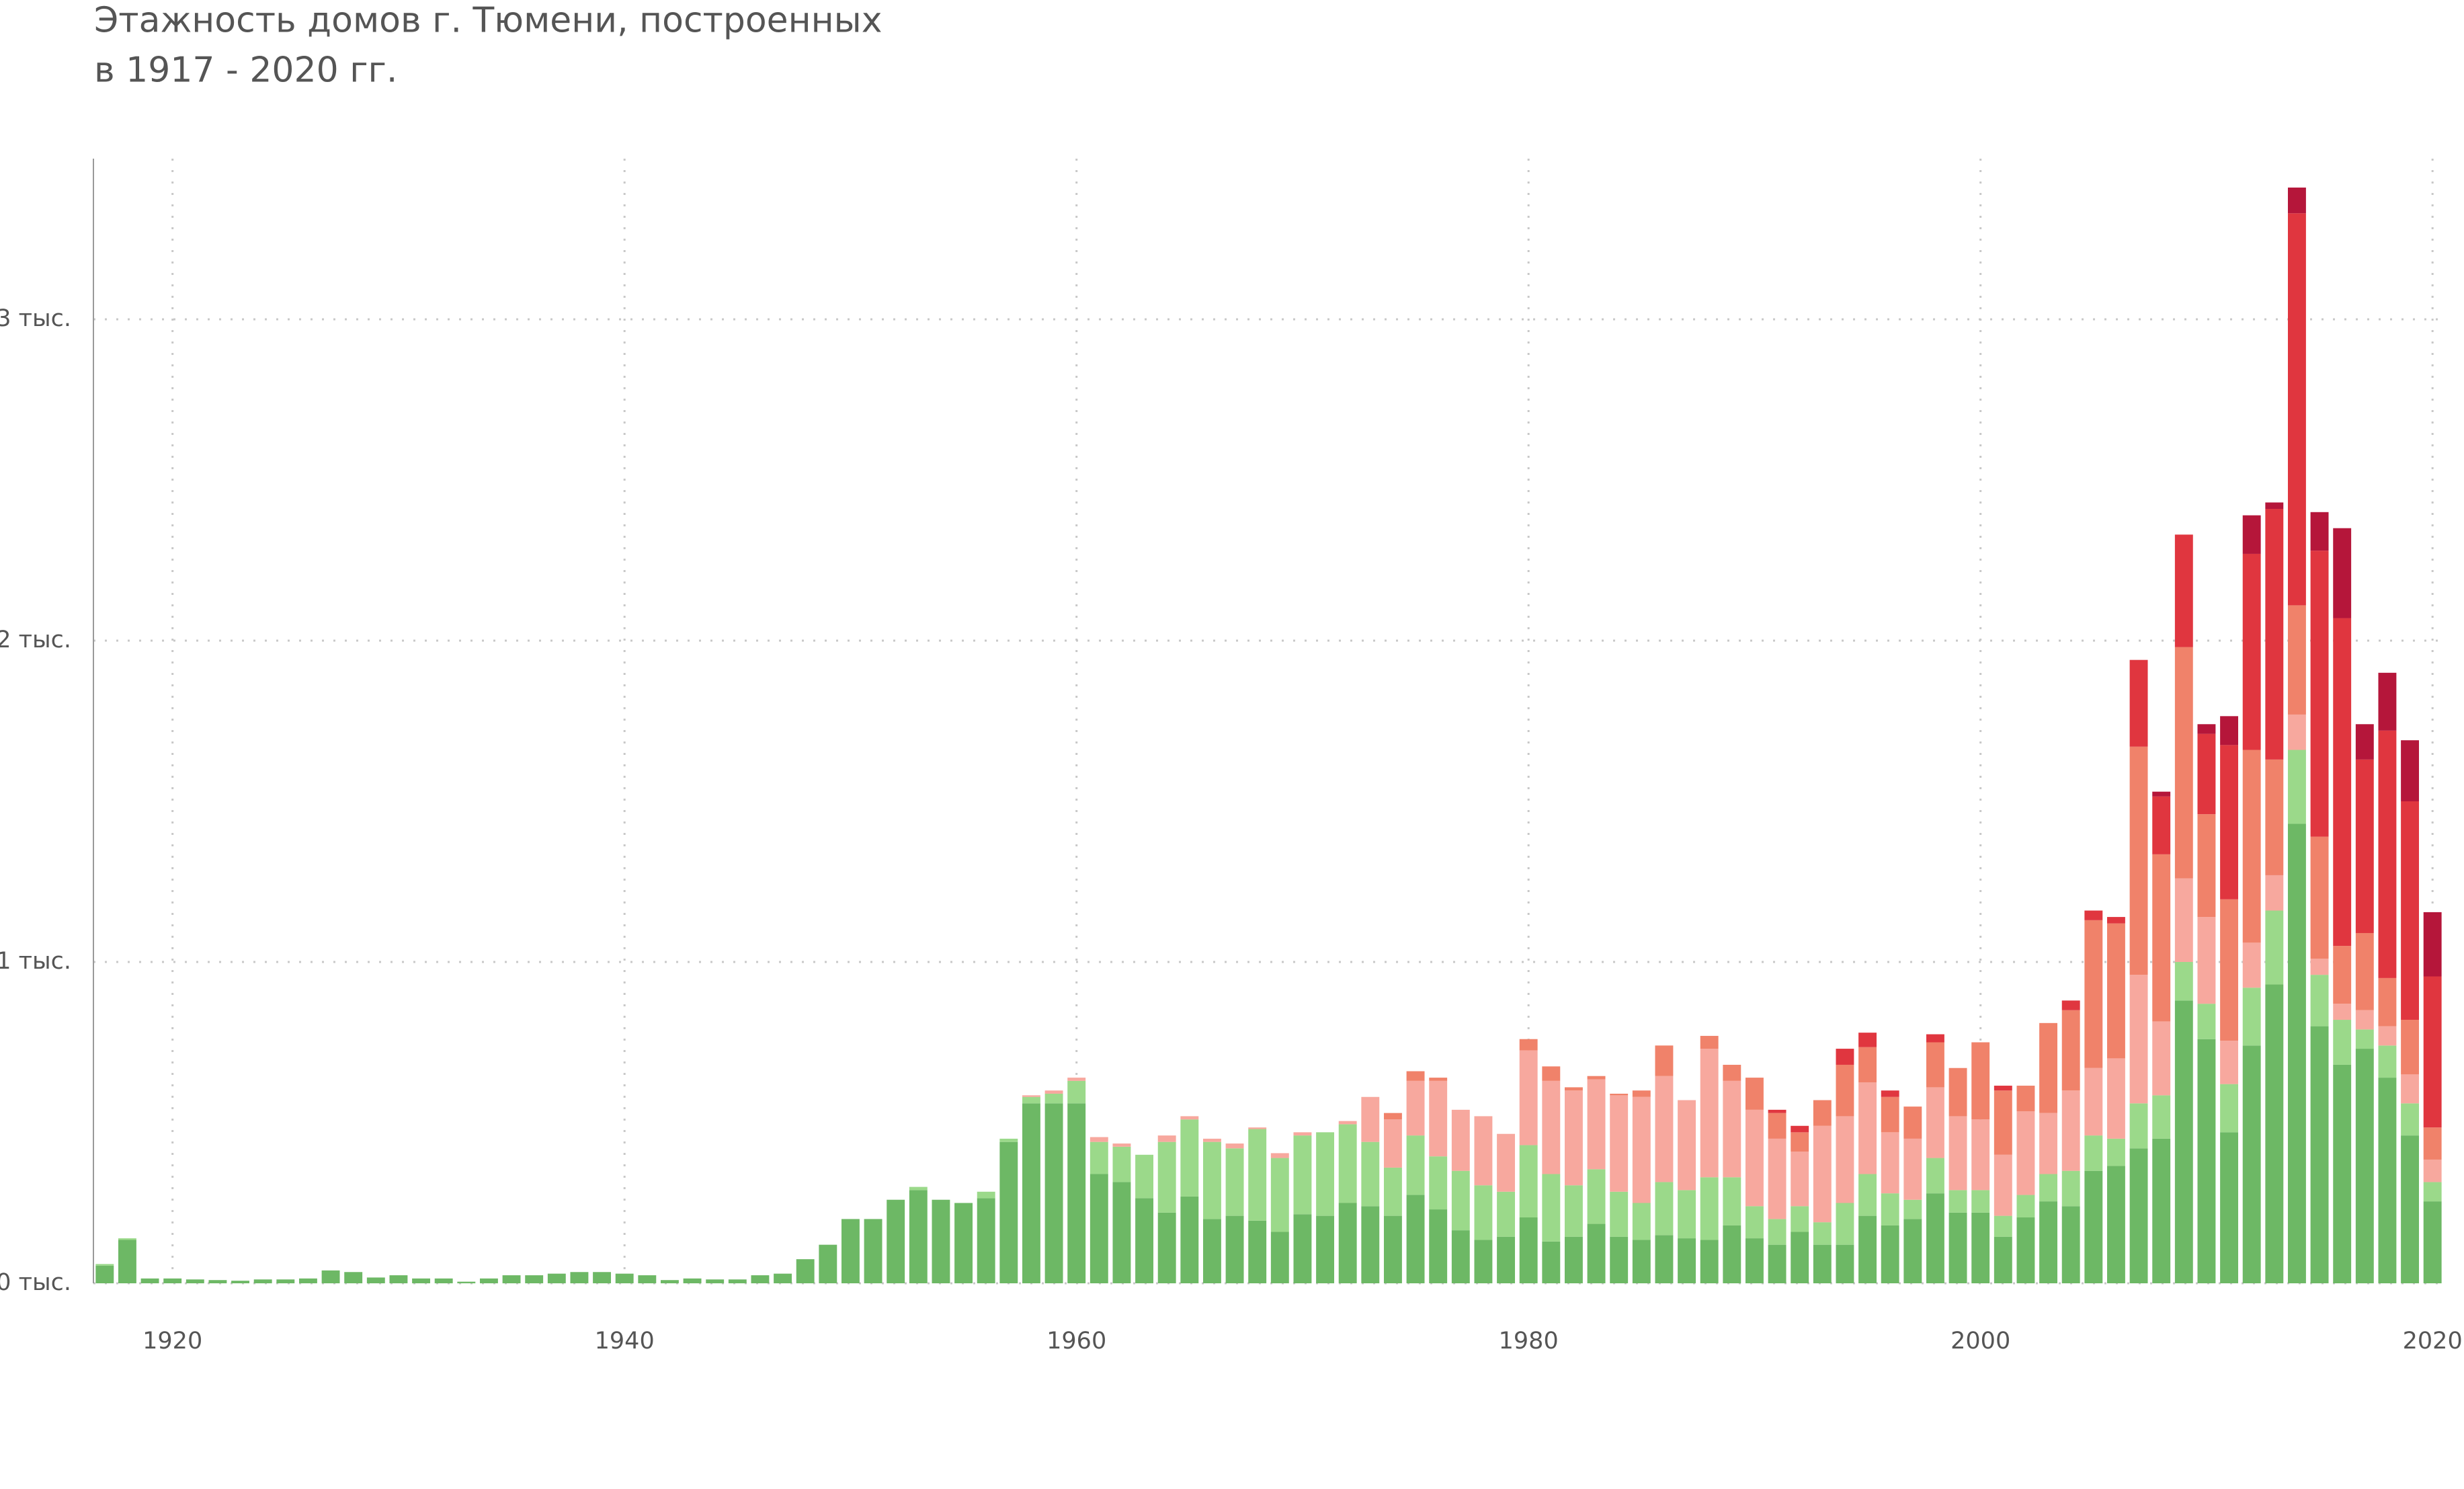 The height and width of the screenshot is (1489, 2464). Describe the element at coordinates (35, 640) in the screenshot. I see `y-tick-label: 2 тыс.` at that location.